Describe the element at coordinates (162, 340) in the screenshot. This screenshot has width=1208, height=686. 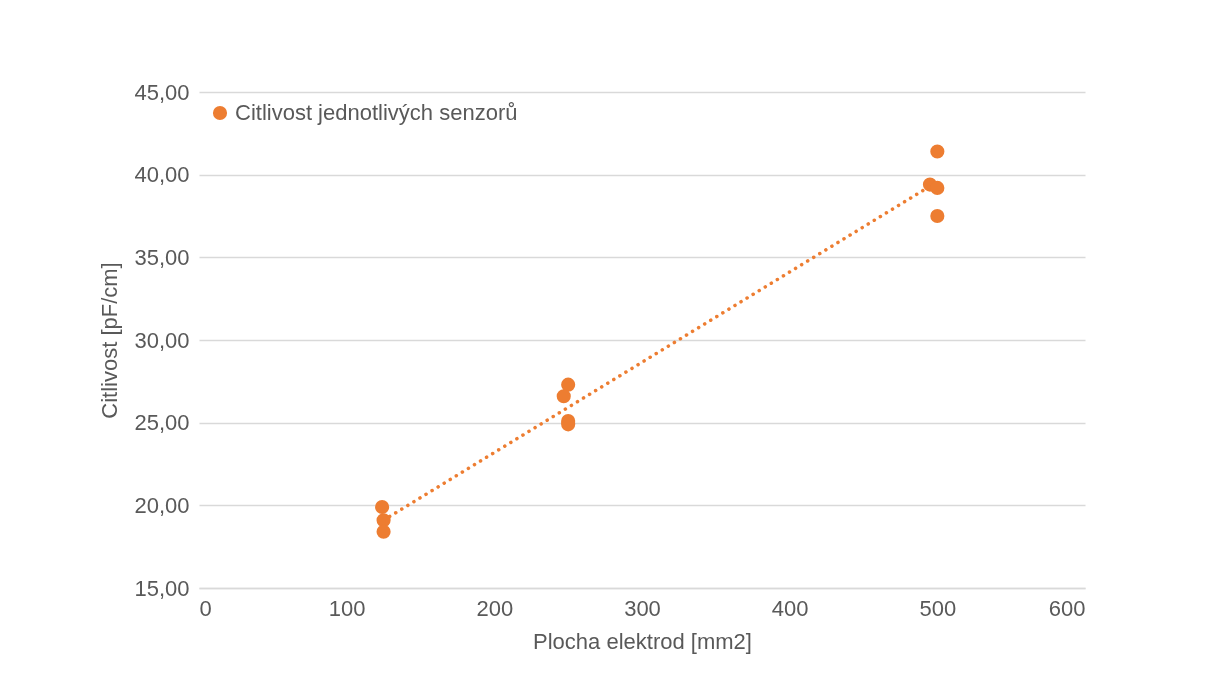
I see `y-tick-label: 30,00` at that location.